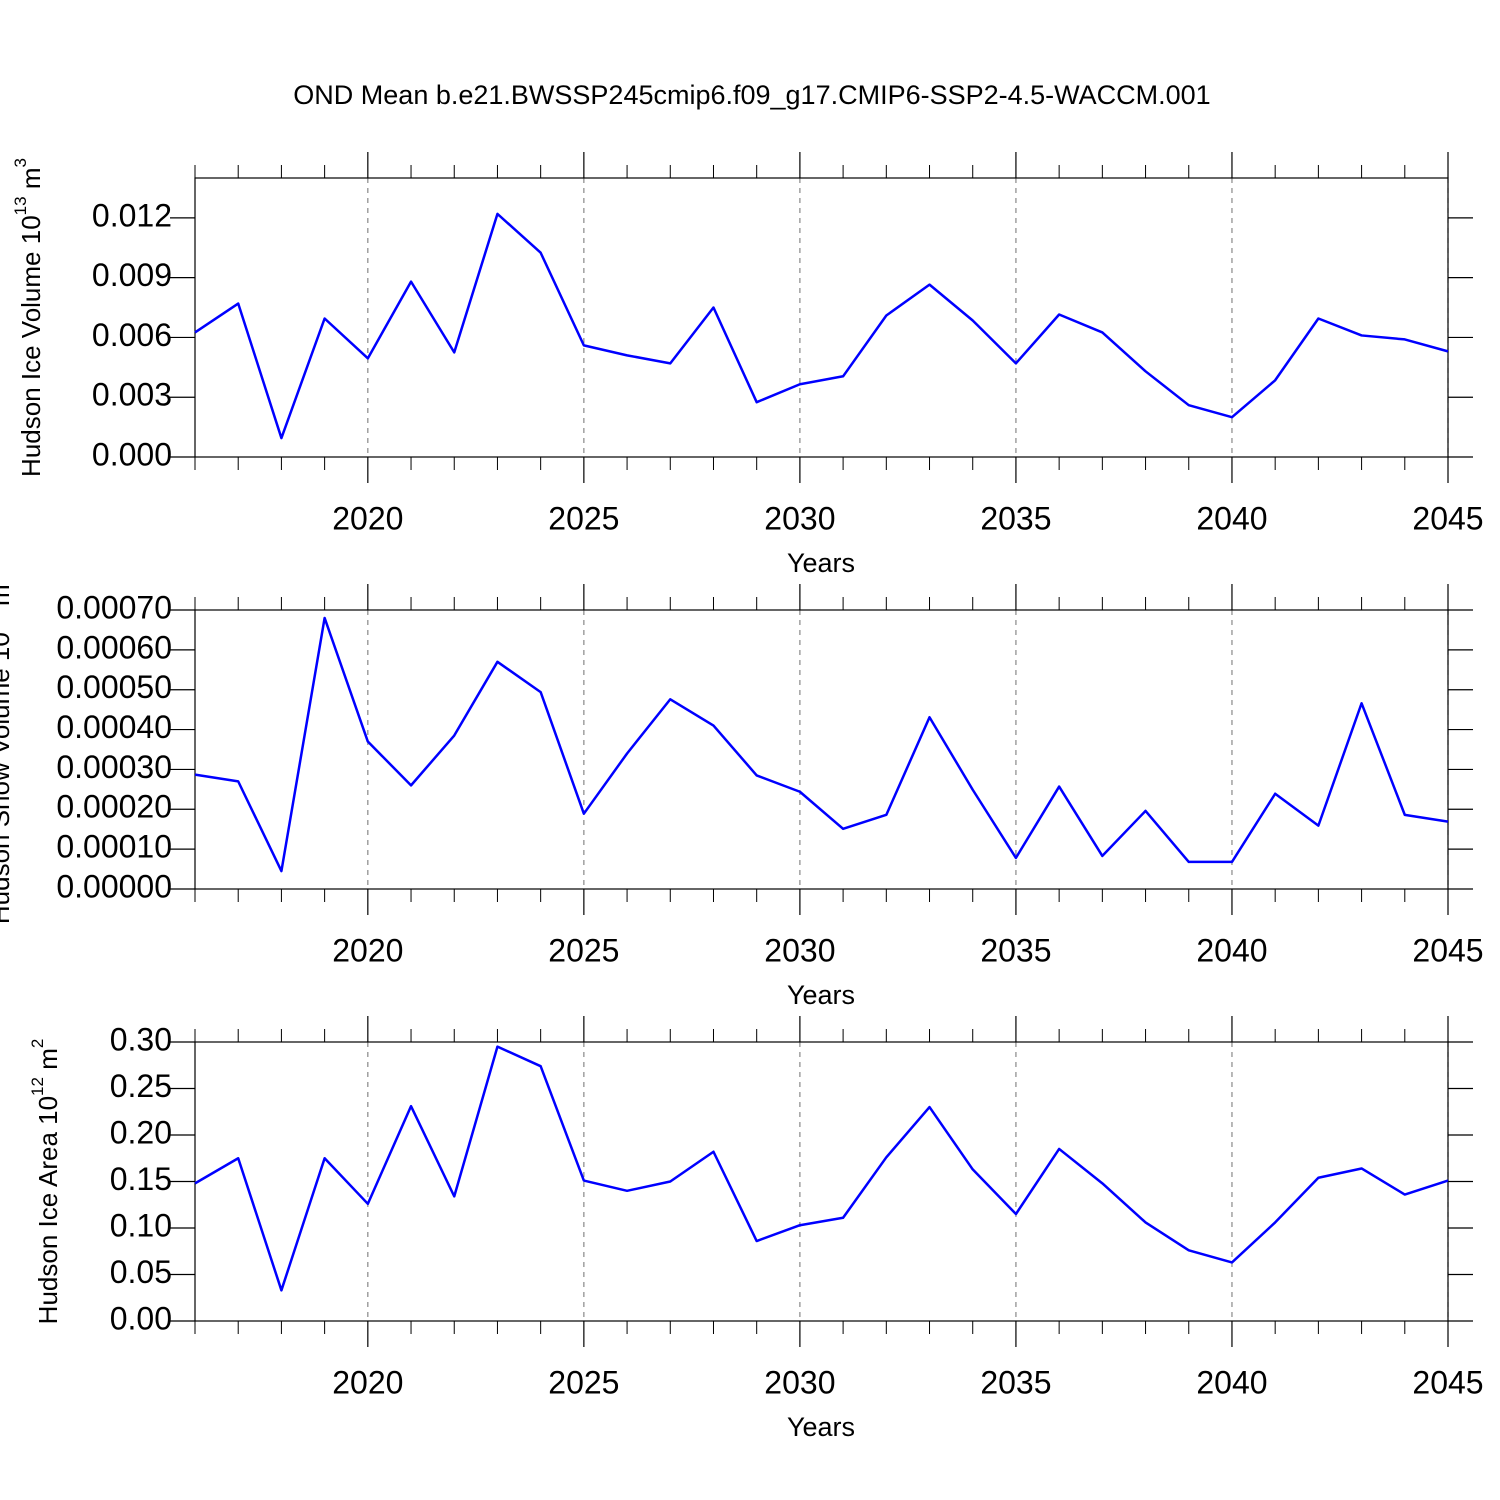 Image resolution: width=1500 pixels, height=1500 pixels. I want to click on y-tick-label: 0.00050, so click(114, 687).